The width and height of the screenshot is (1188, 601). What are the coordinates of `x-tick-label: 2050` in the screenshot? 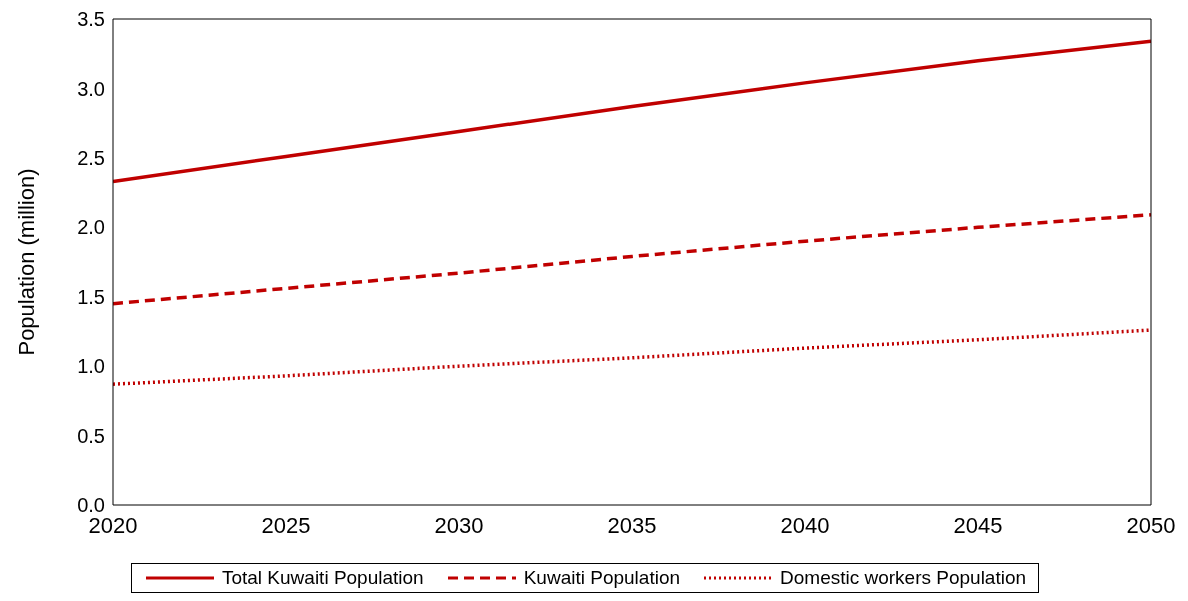 It's located at (1151, 525).